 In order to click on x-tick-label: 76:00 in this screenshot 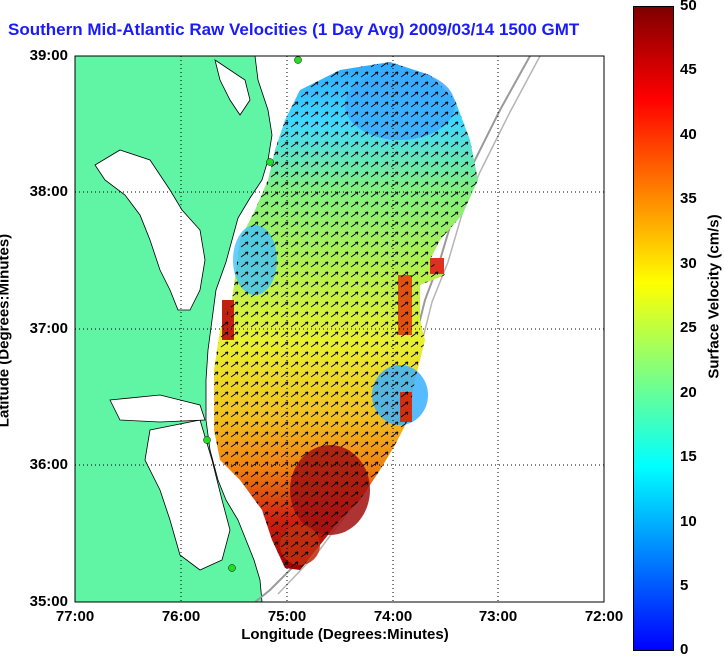, I will do `click(181, 616)`.